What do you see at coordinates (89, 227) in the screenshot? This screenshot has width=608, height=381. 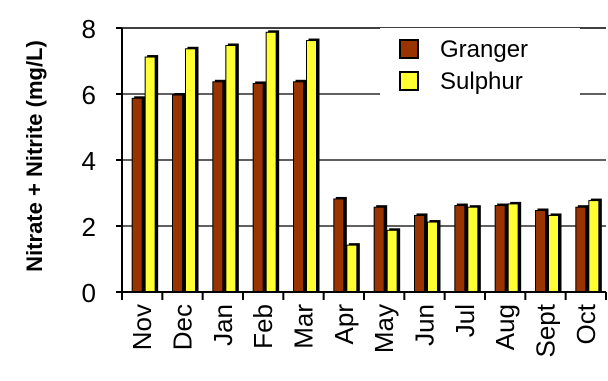 I see `y-tick-label: 2` at bounding box center [89, 227].